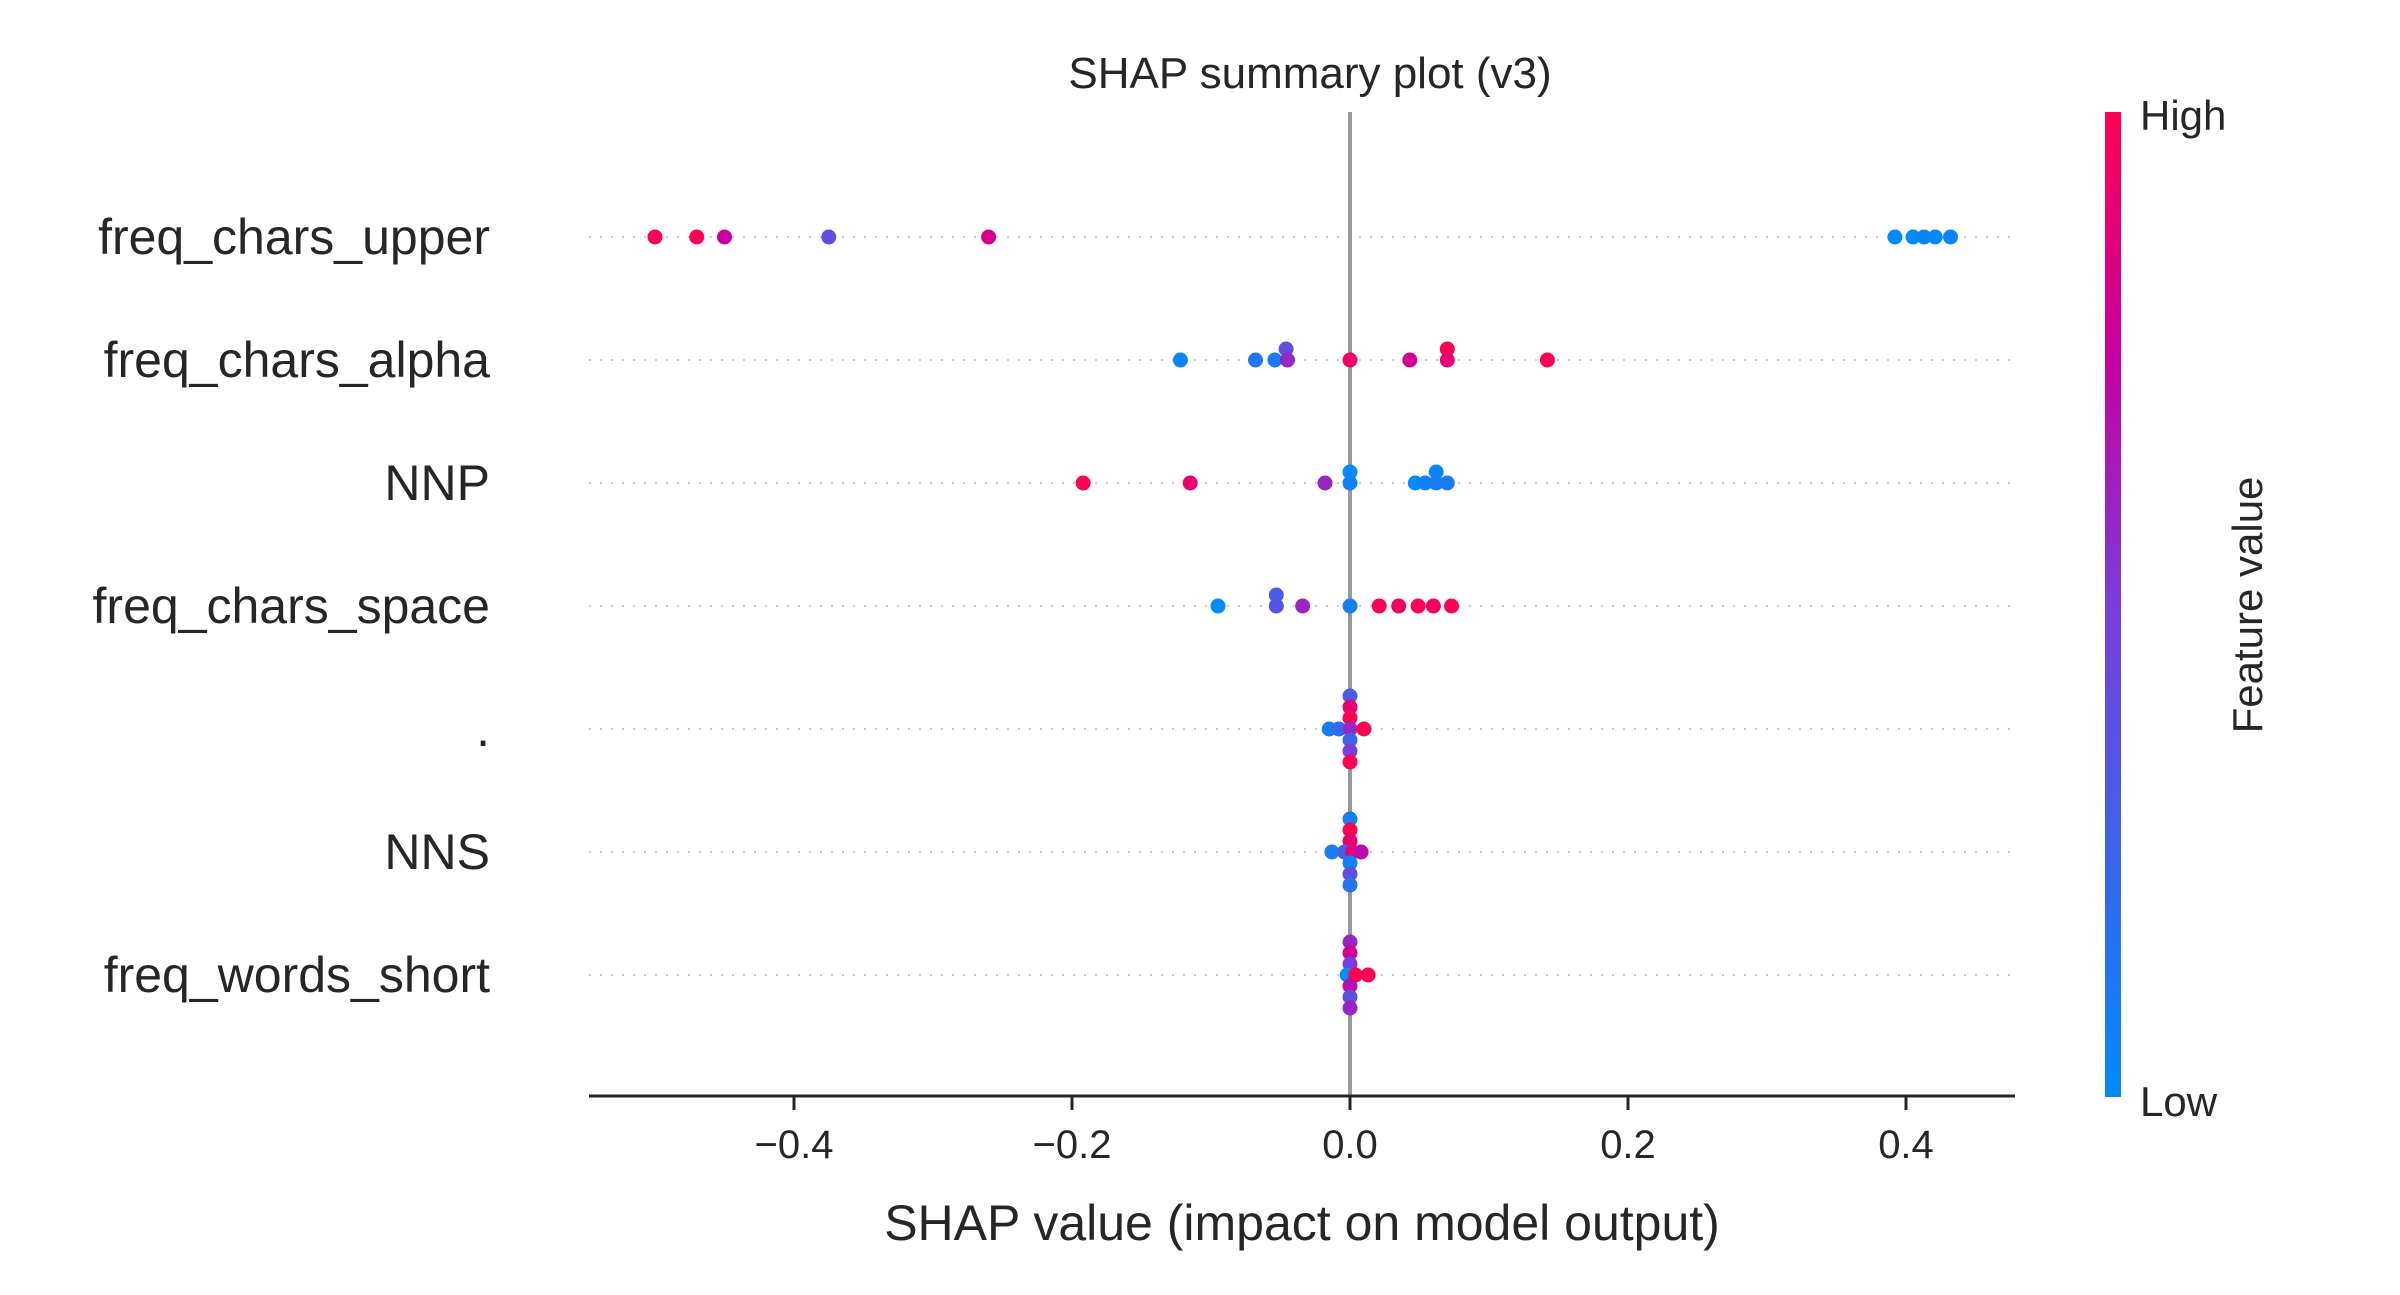 The width and height of the screenshot is (2400, 1295). What do you see at coordinates (2247, 605) in the screenshot?
I see `colorbar-title: Feature value` at bounding box center [2247, 605].